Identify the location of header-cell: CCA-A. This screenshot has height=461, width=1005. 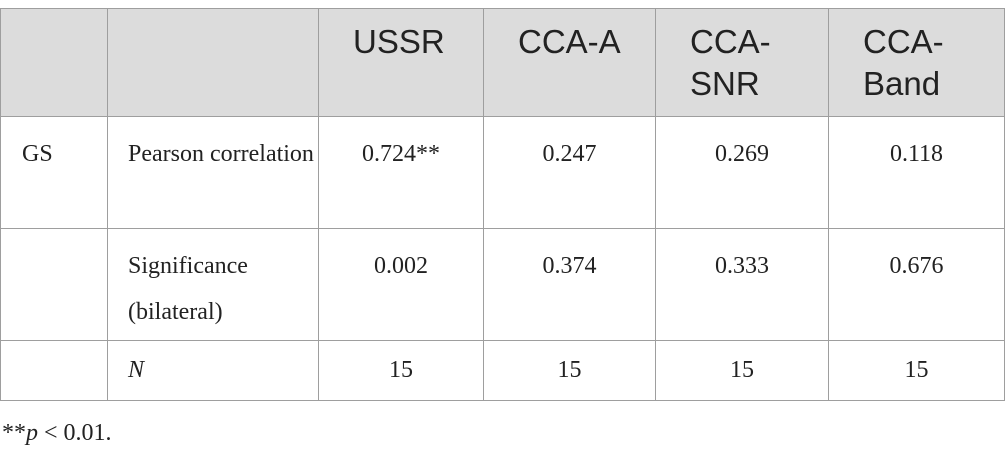
(569, 62).